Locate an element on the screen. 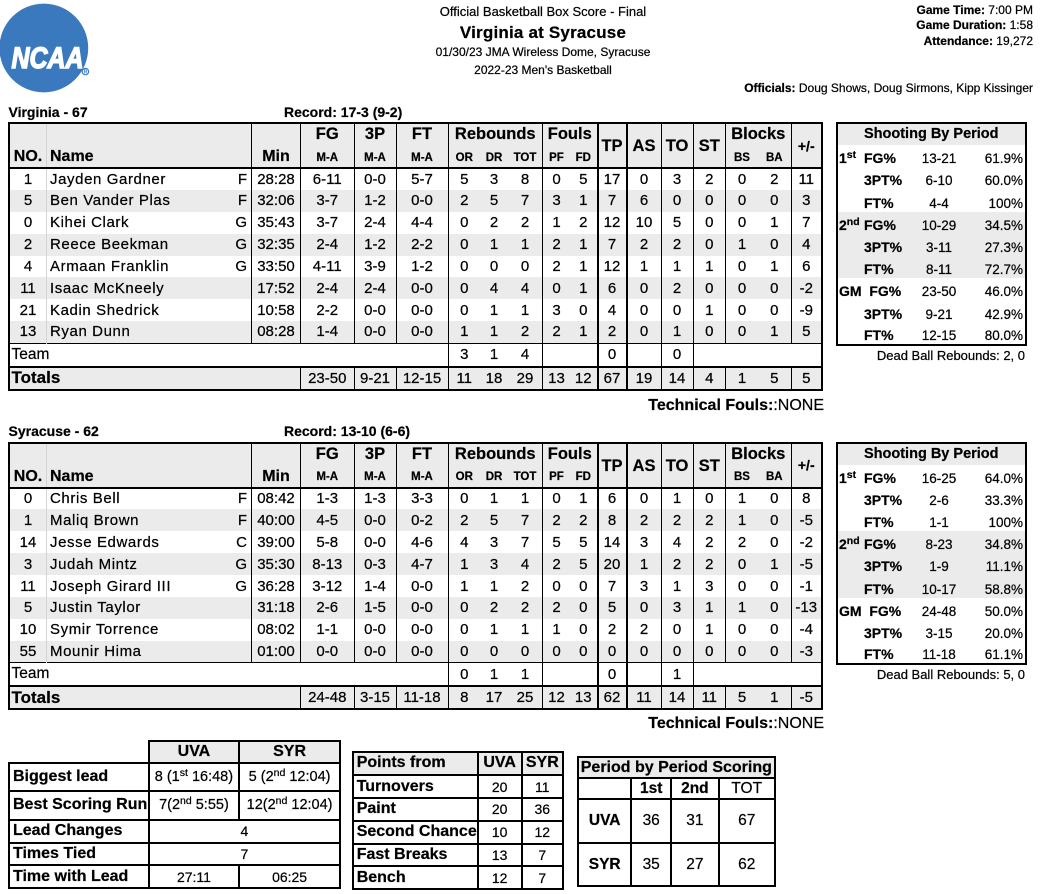  svg-text: R is located at coordinates (86, 72).